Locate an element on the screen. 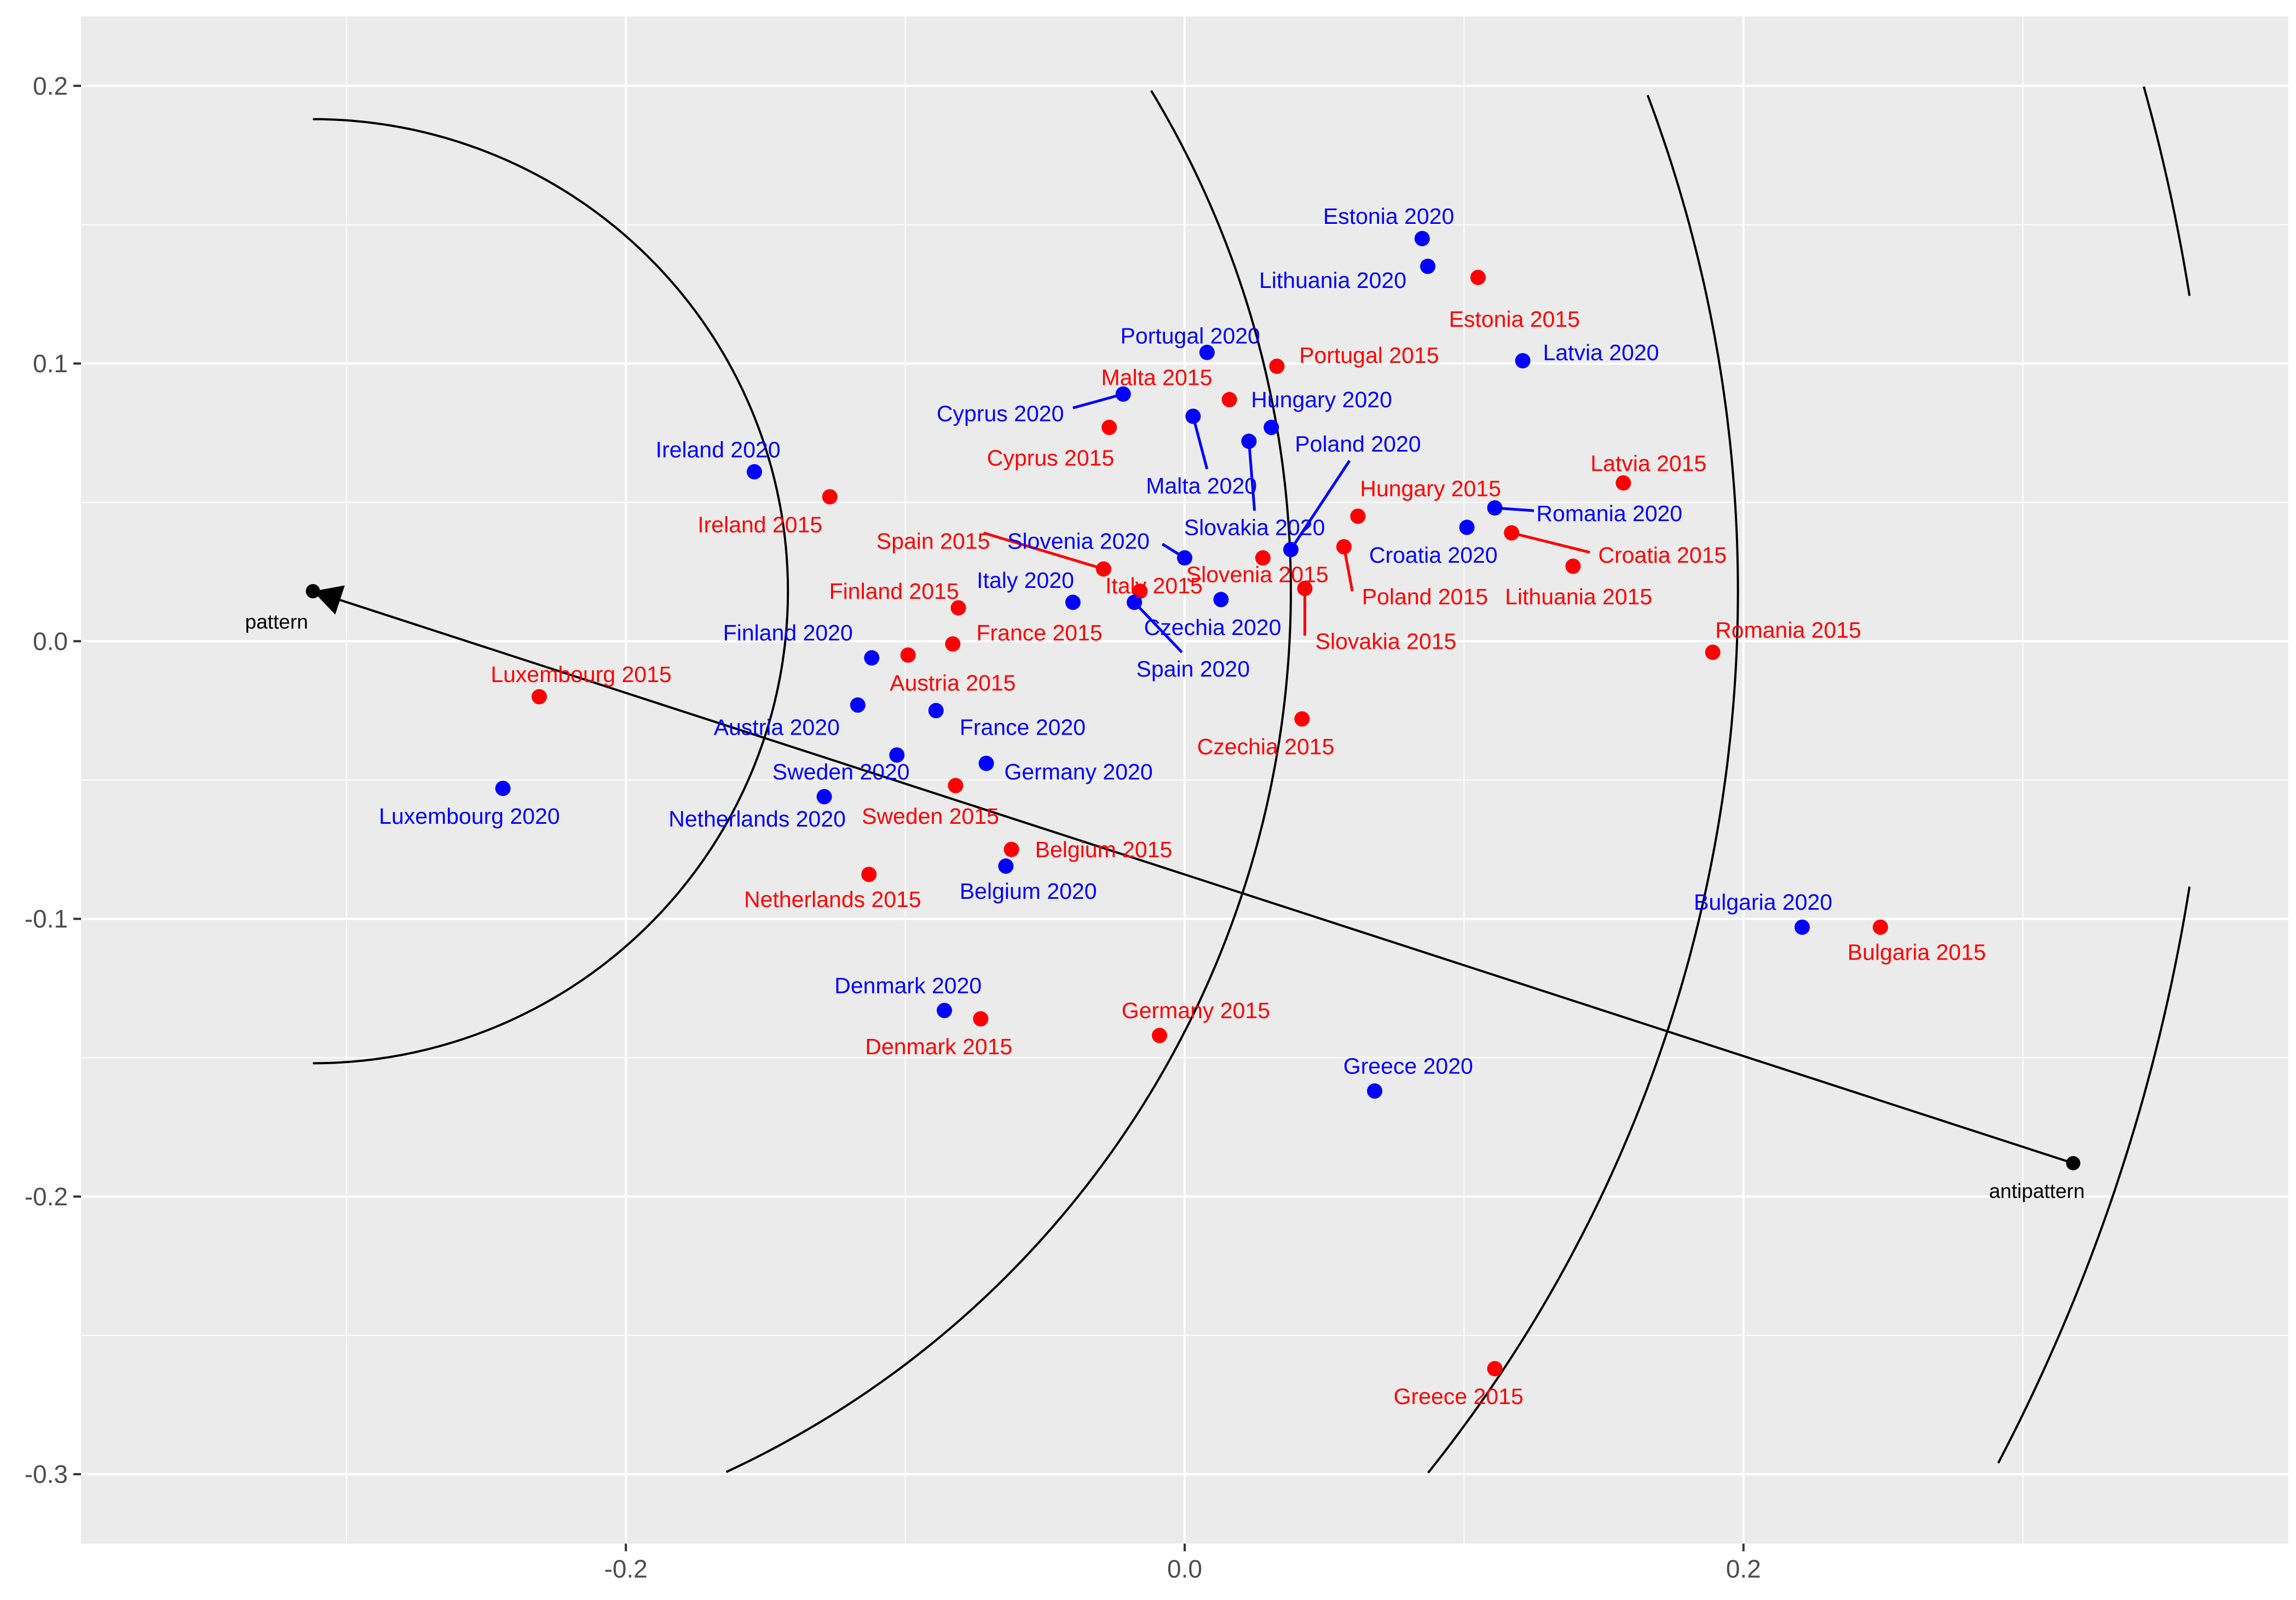  point-greece-2020 is located at coordinates (1375, 1091).